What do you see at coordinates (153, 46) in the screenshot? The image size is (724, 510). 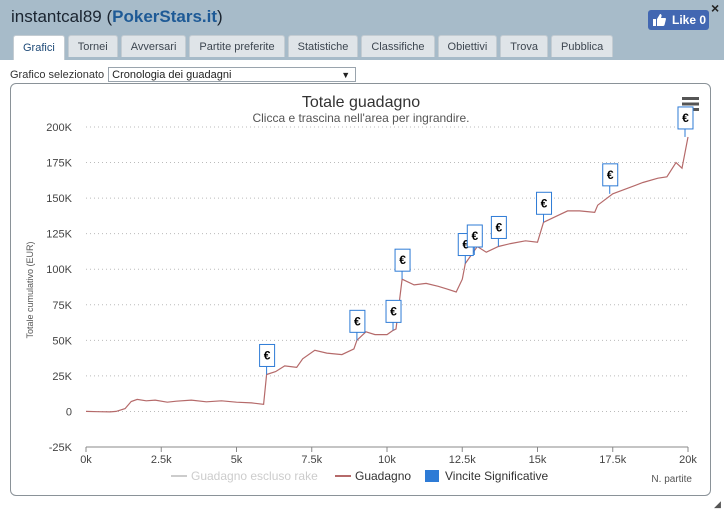 I see `tab-avversari: Avversari` at bounding box center [153, 46].